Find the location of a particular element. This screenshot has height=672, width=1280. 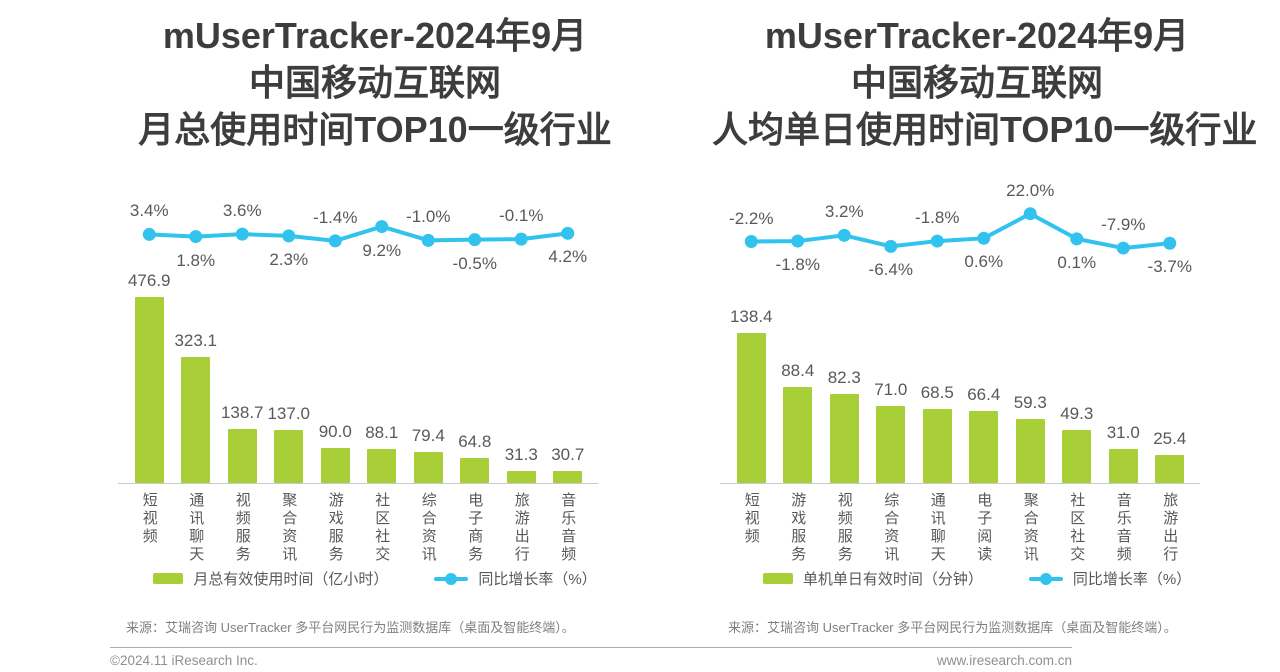

category-axis: 短视频 通讯聊天 视频服务 聚合资讯 游戏服务 社区社交 综合资讯 电子商务 旅游出行 音乐音频 is located at coordinates (358, 528).